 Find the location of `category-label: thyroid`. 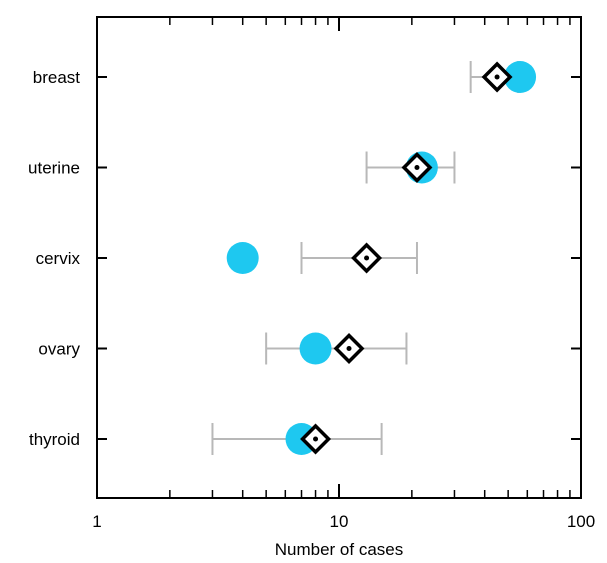

category-label: thyroid is located at coordinates (54, 439).